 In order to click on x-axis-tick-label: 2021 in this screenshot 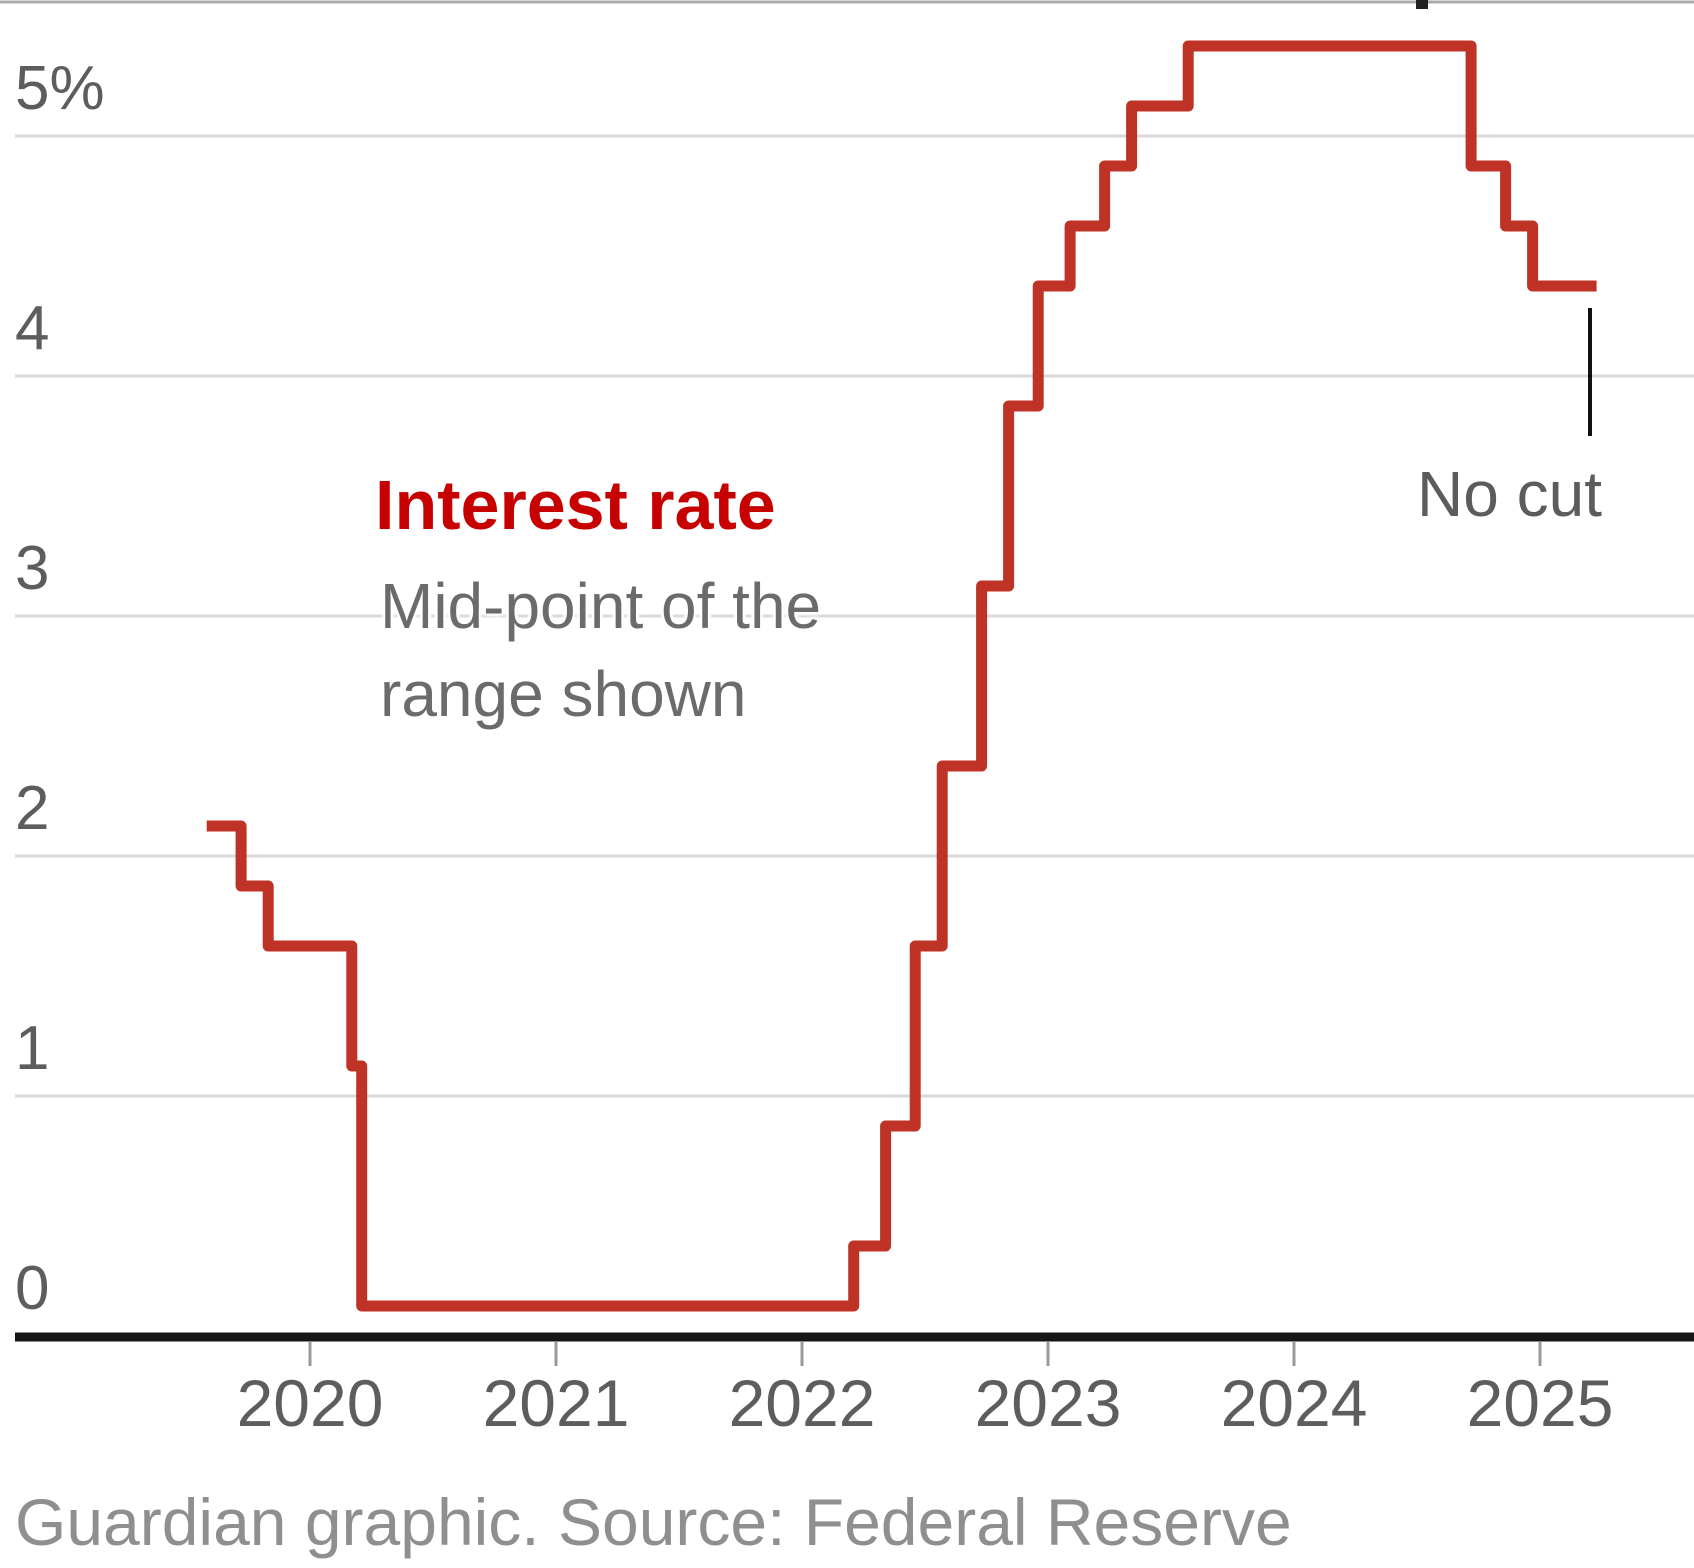, I will do `click(556, 1403)`.